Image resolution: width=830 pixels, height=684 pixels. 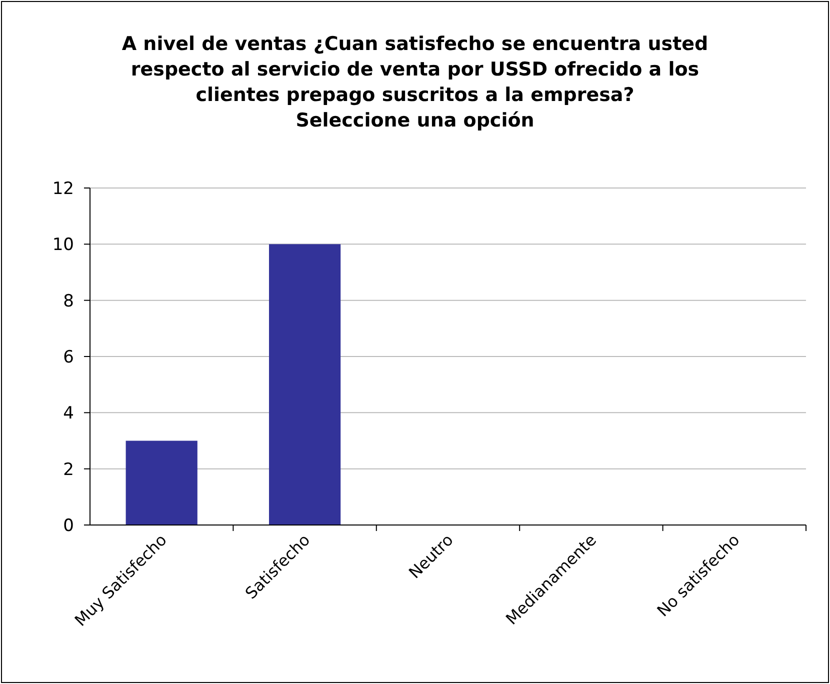 What do you see at coordinates (63, 245) in the screenshot?
I see `y-tick-label: 10` at bounding box center [63, 245].